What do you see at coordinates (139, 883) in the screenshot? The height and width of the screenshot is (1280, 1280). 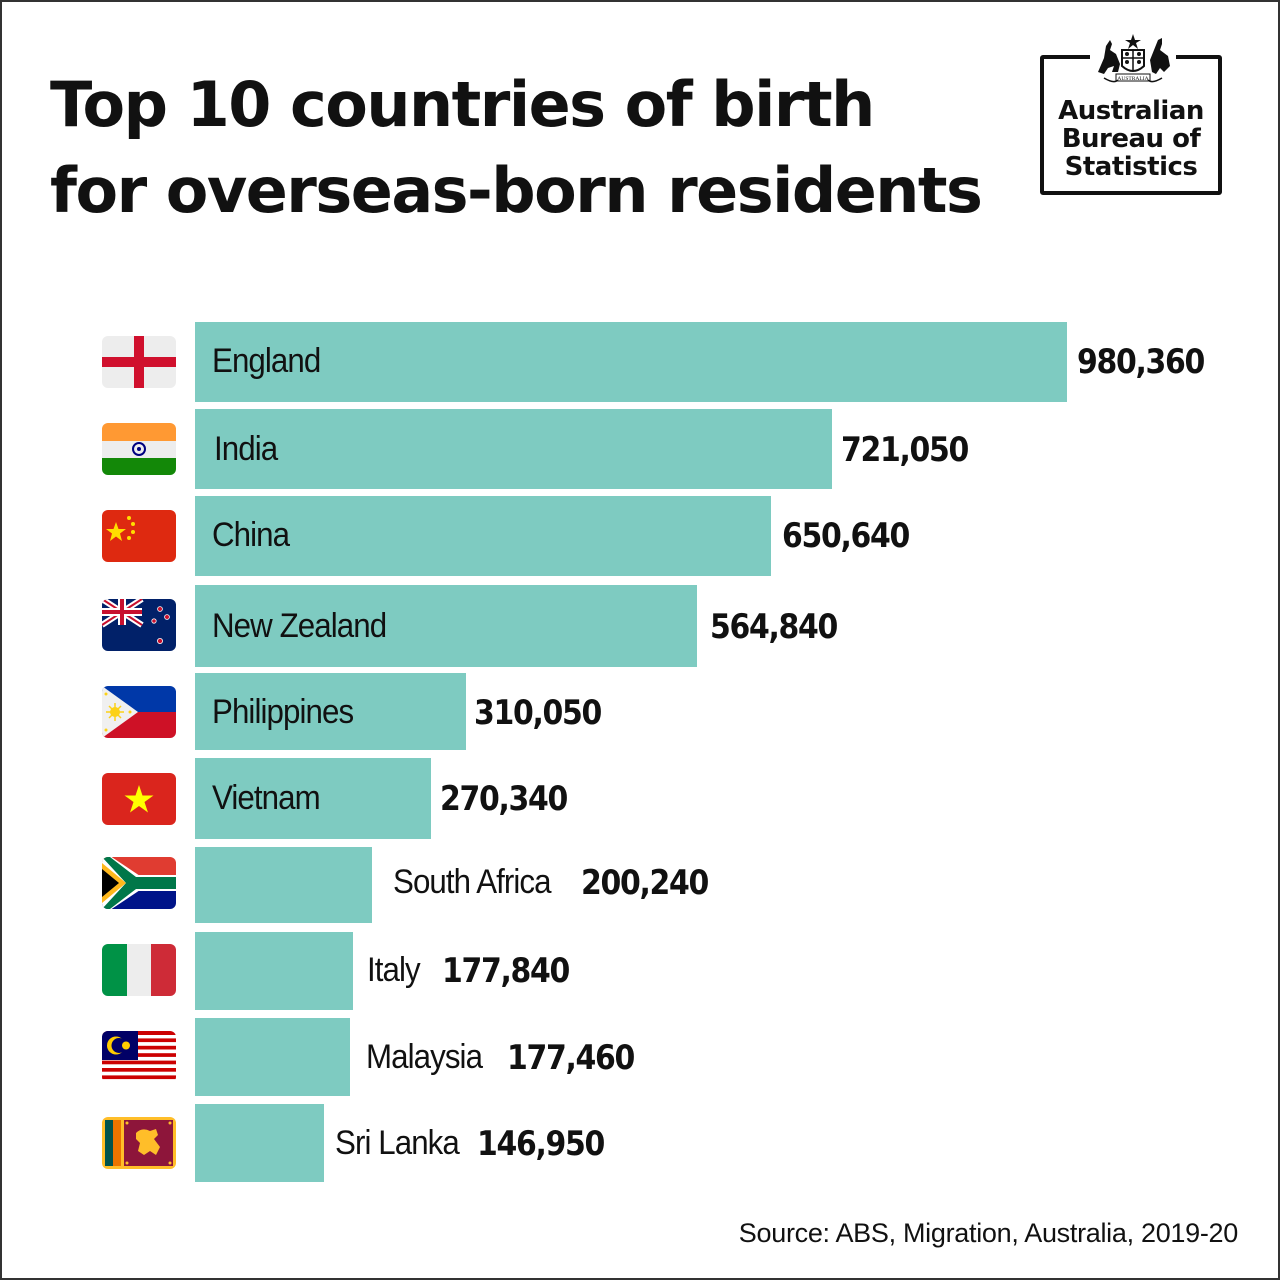 I see `south-africa-flag-icon` at bounding box center [139, 883].